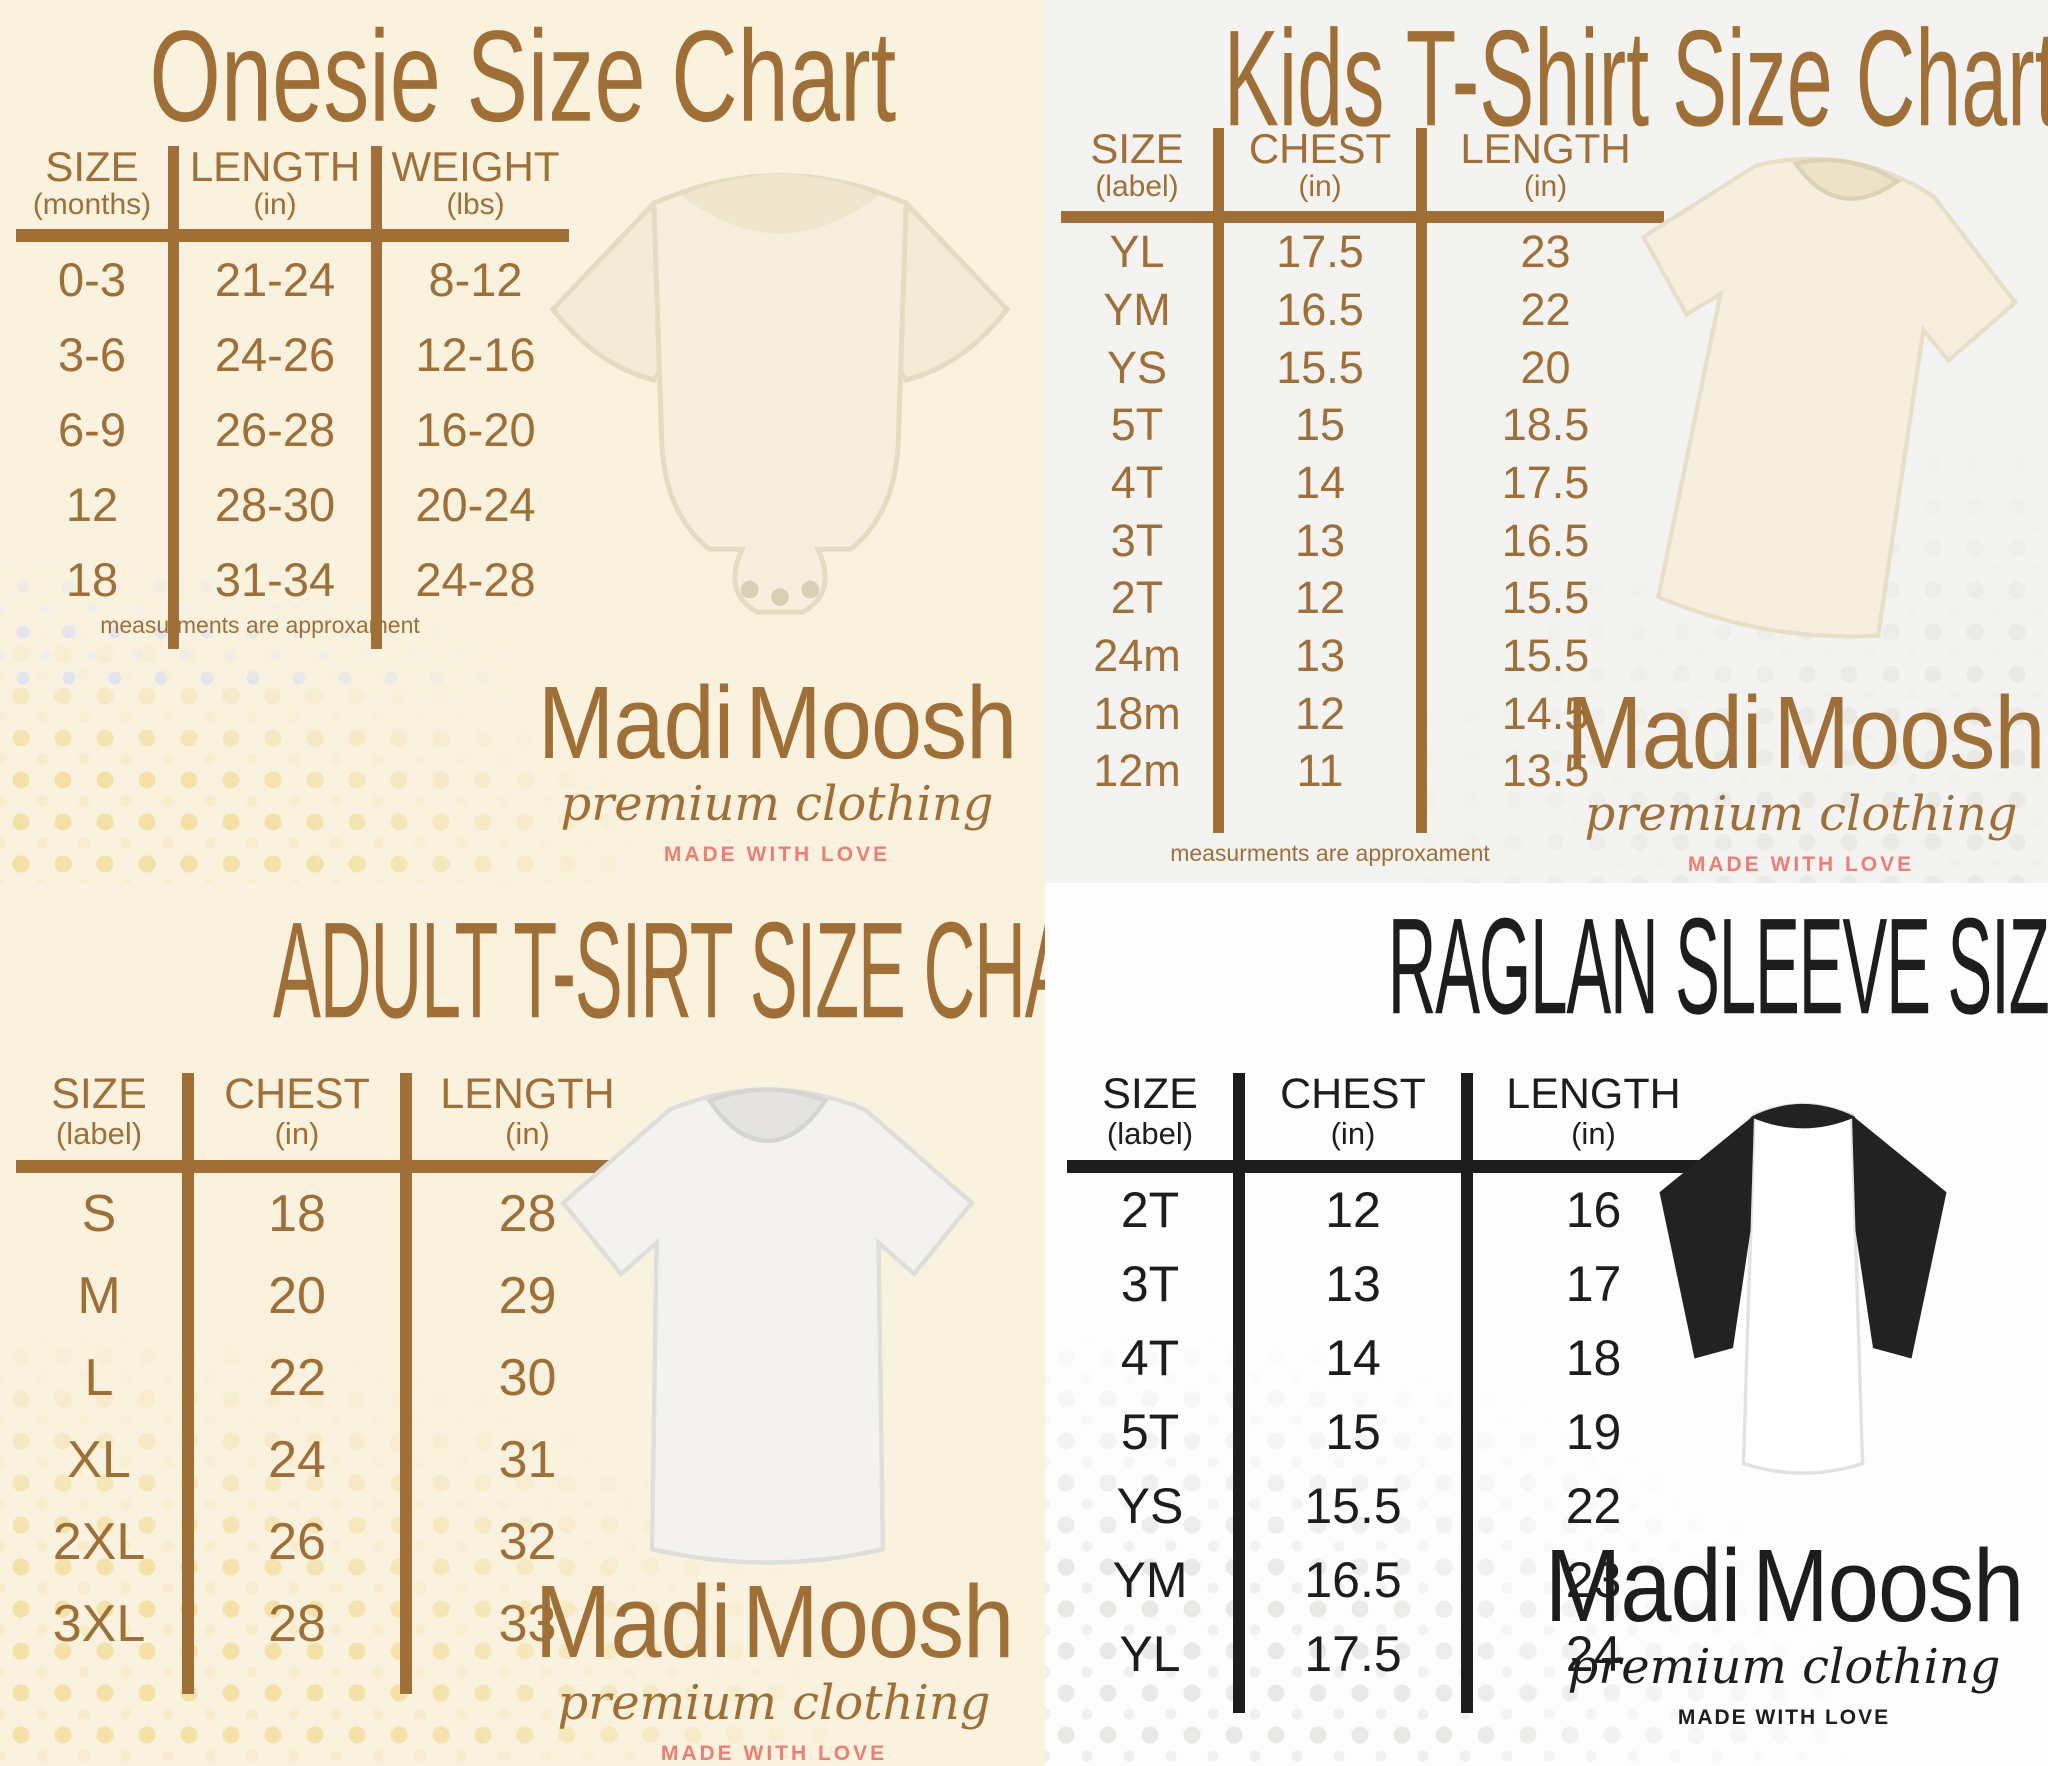  I want to click on table-cell: 29, so click(527, 1296).